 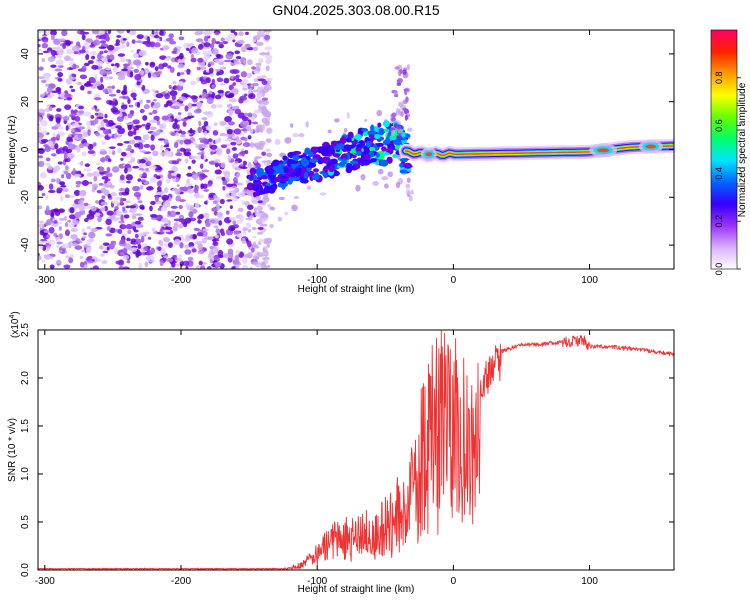 What do you see at coordinates (181, 280) in the screenshot?
I see `spectrogram-x-tick-label: -200` at bounding box center [181, 280].